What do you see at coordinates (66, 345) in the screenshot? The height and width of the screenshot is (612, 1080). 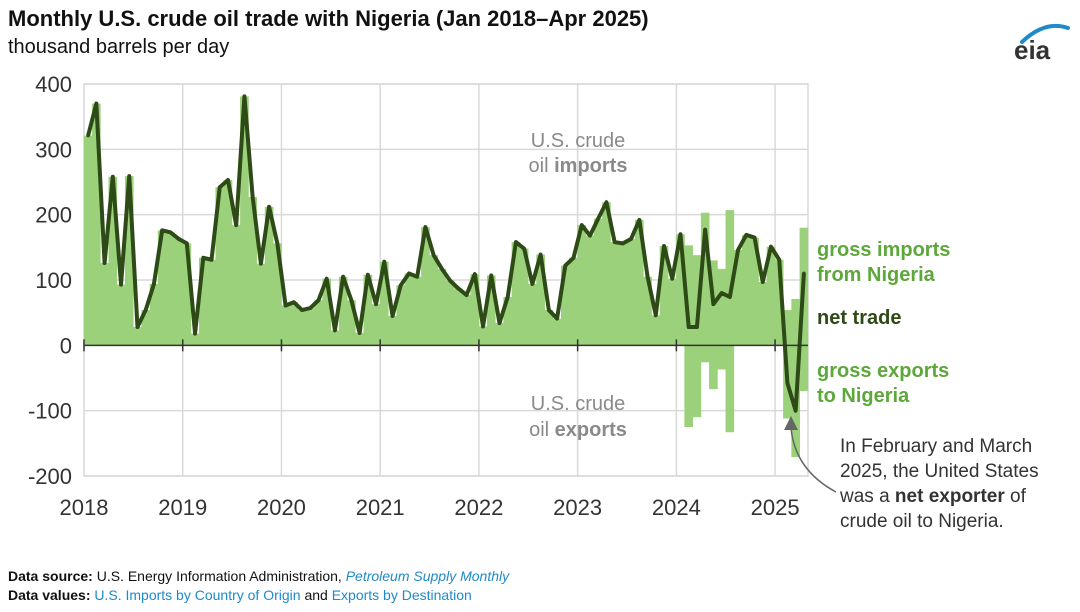 I see `y-tick-label: 0` at bounding box center [66, 345].